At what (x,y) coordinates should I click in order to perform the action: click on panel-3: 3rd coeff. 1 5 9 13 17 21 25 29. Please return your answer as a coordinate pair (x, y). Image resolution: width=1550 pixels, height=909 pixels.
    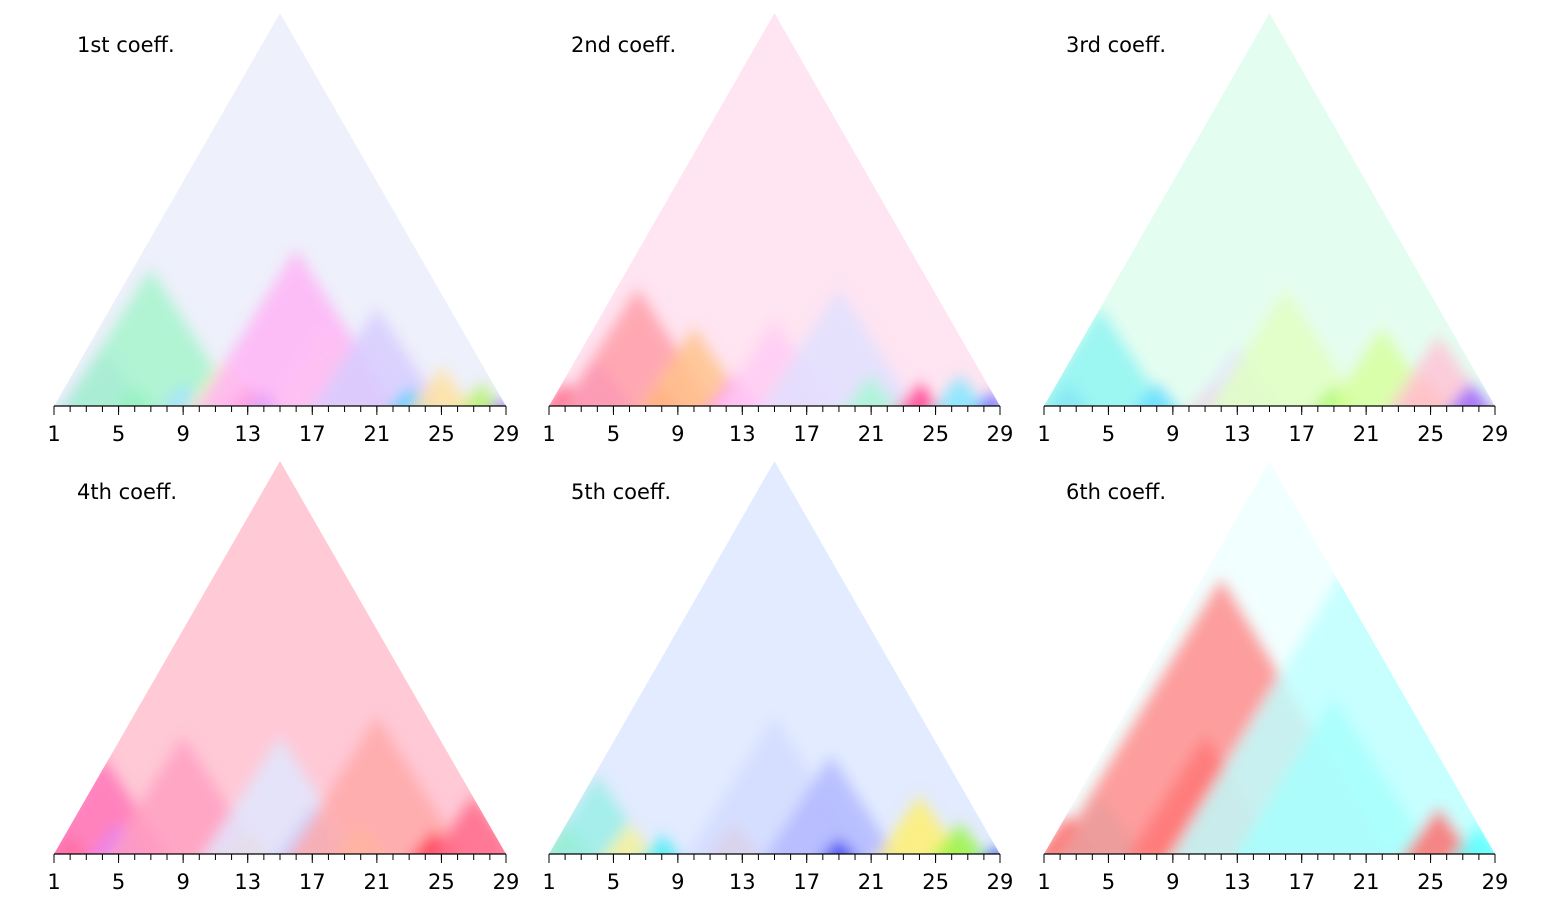
    Looking at the image, I should click on (1273, 229).